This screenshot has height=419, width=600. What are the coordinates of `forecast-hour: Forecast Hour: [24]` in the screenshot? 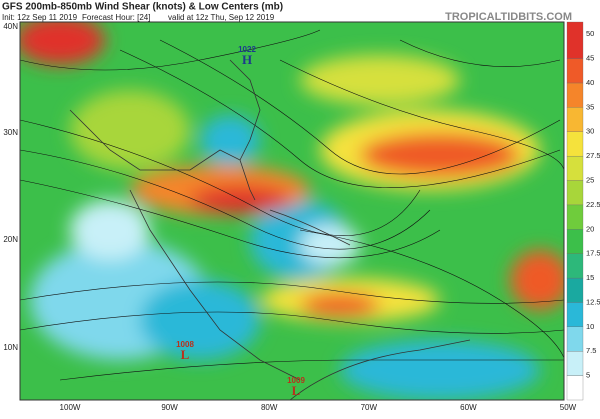 It's located at (116, 17).